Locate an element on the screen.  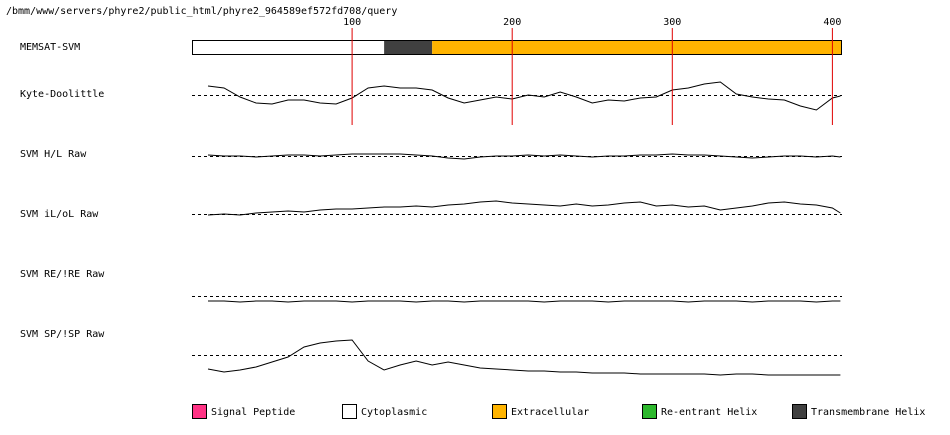
track-label: SVM RE/!RE Raw is located at coordinates (62, 274).